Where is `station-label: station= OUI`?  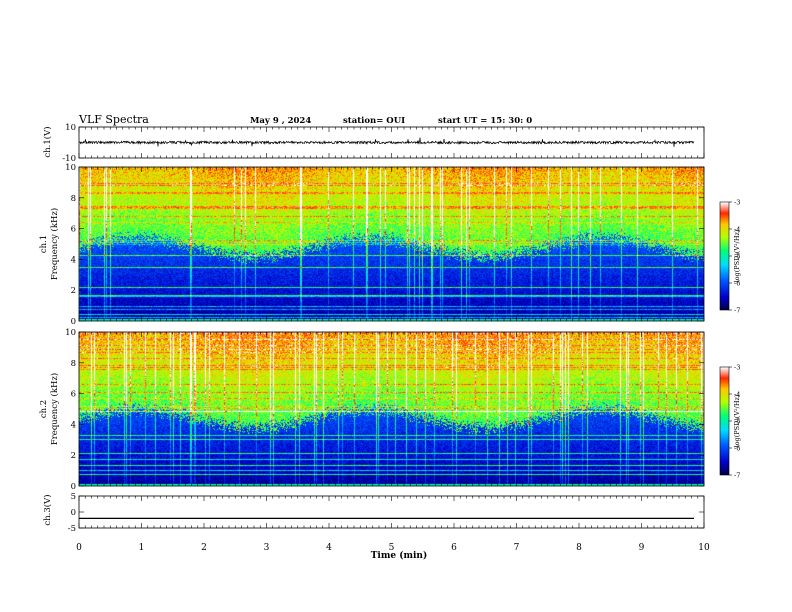 station-label: station= OUI is located at coordinates (374, 121).